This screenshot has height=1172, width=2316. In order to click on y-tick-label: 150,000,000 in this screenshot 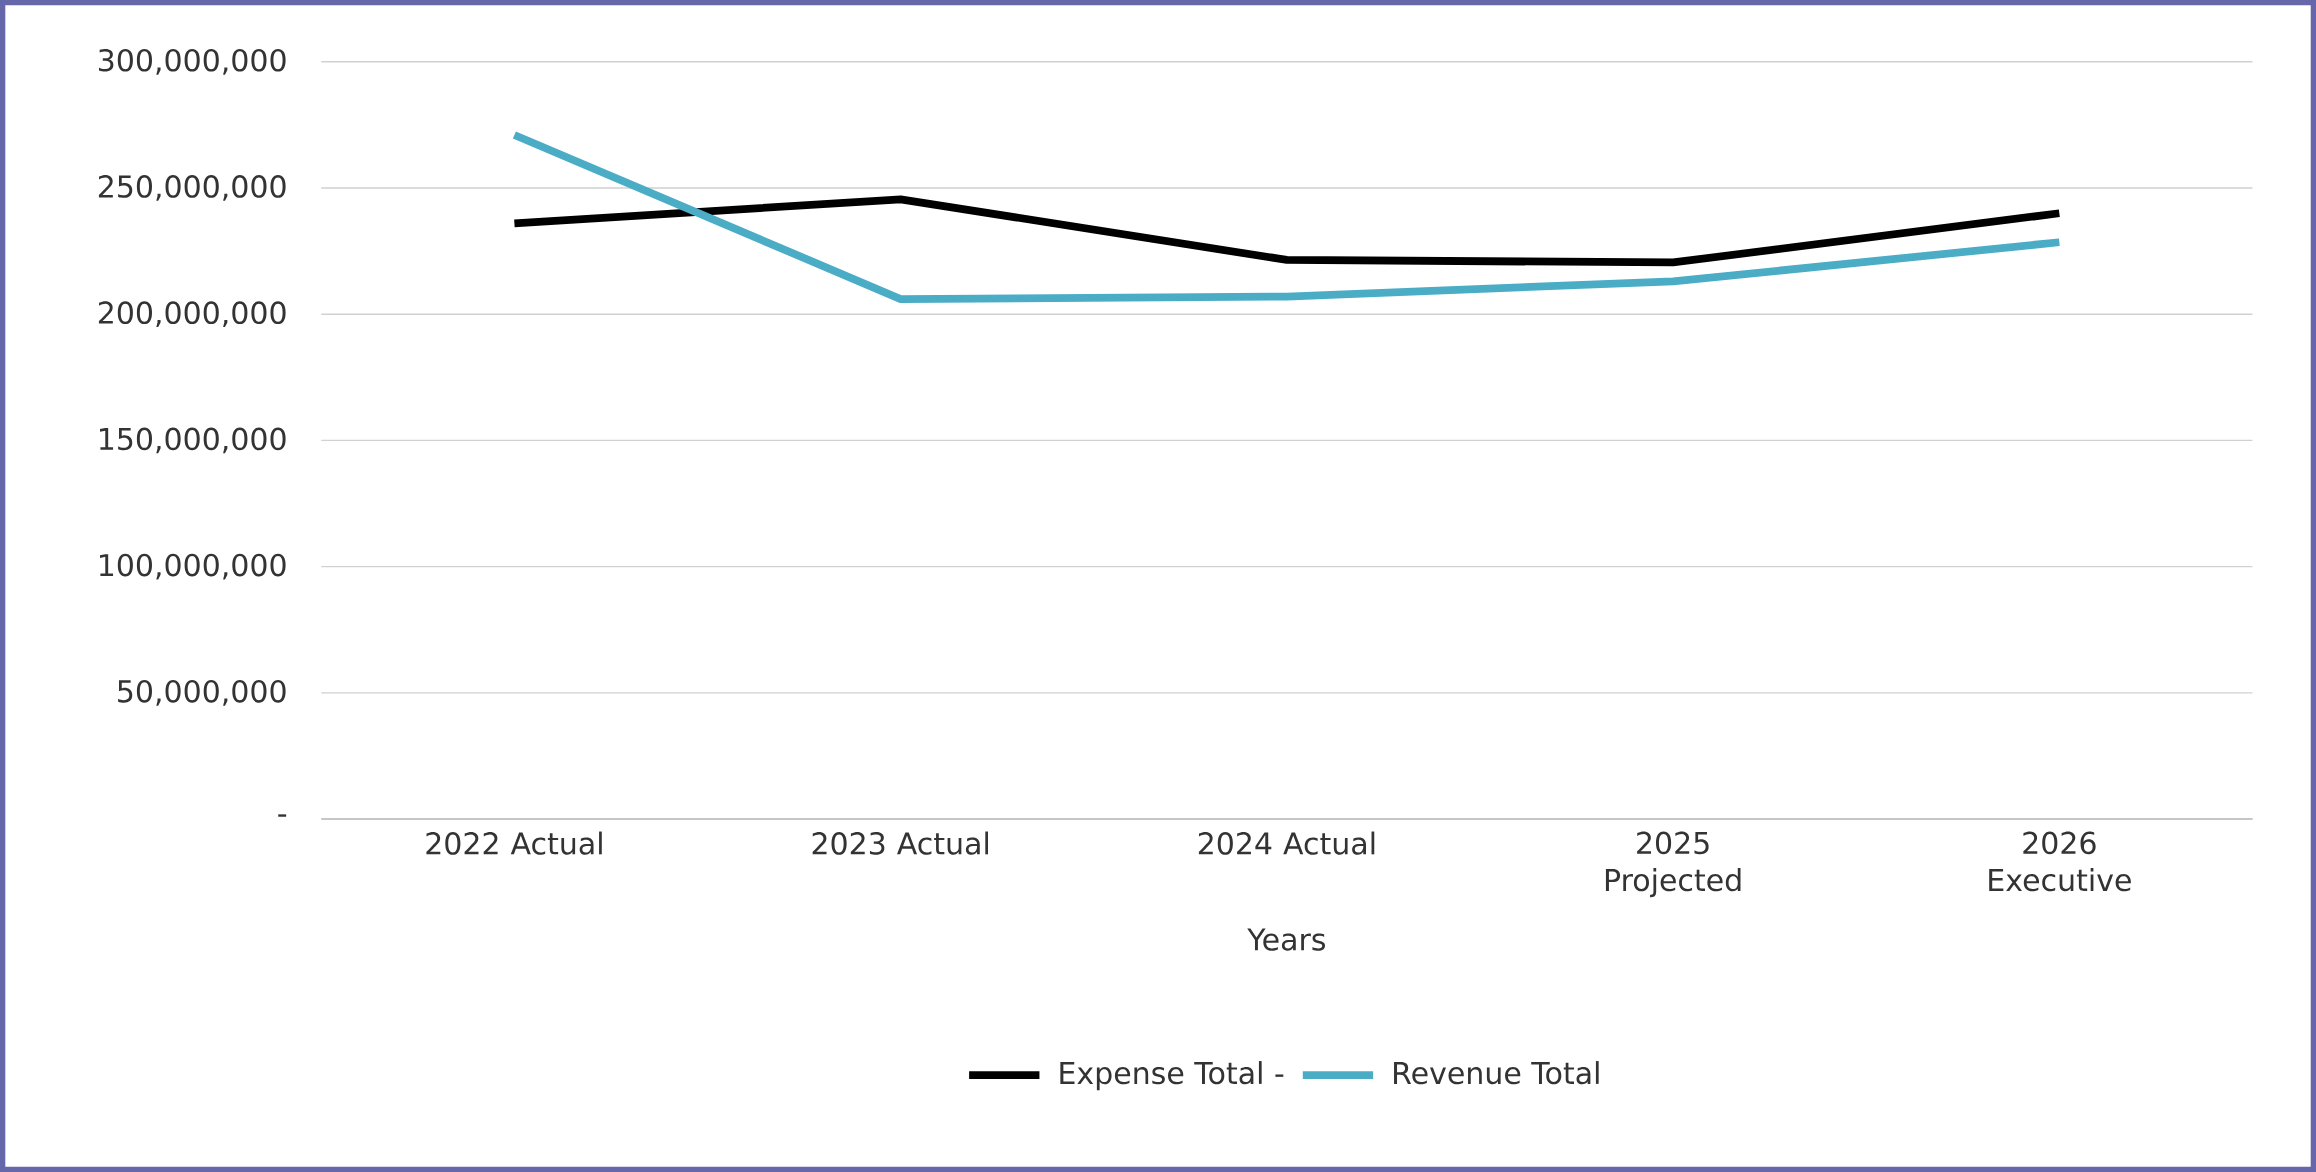, I will do `click(193, 440)`.